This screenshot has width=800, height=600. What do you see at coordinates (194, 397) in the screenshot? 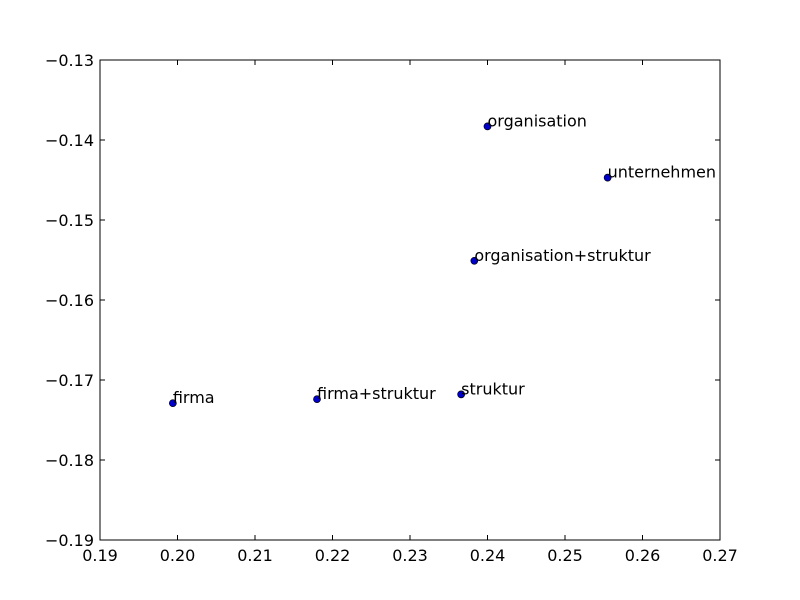
I see `data-point-label: firma` at bounding box center [194, 397].